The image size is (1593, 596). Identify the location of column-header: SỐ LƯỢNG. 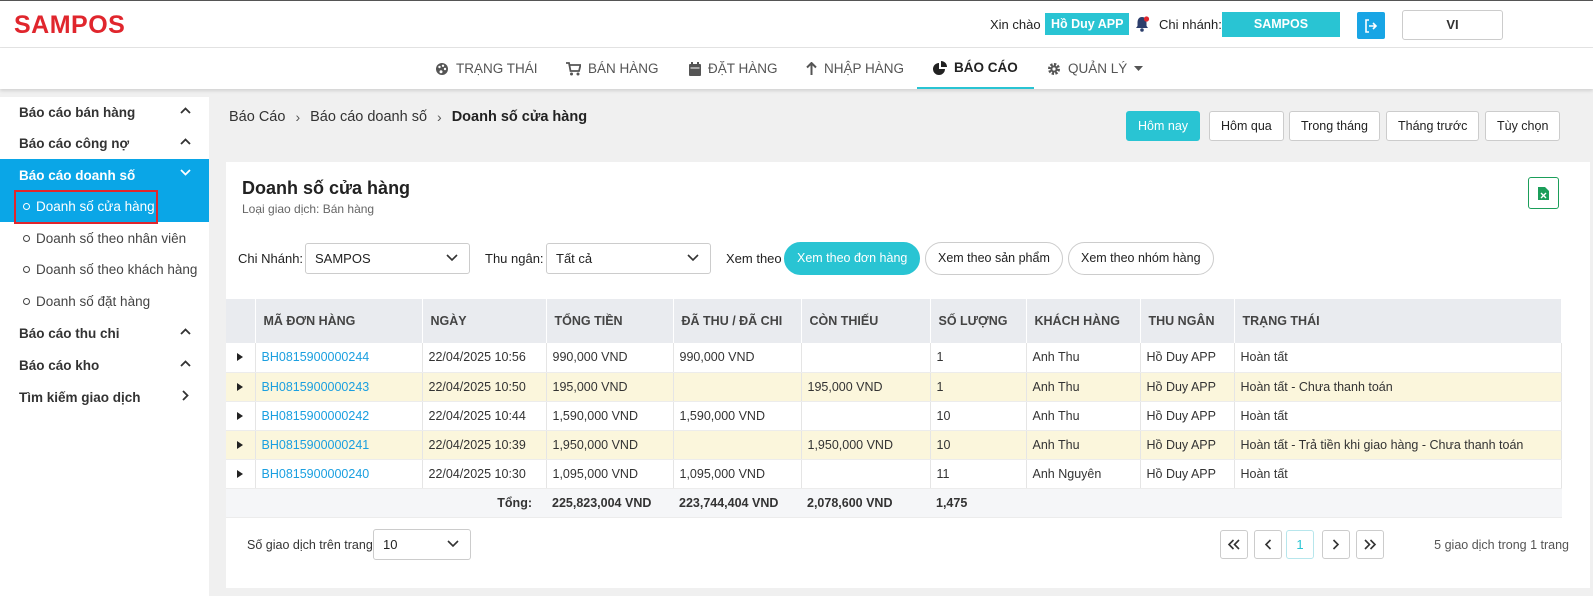
(978, 321).